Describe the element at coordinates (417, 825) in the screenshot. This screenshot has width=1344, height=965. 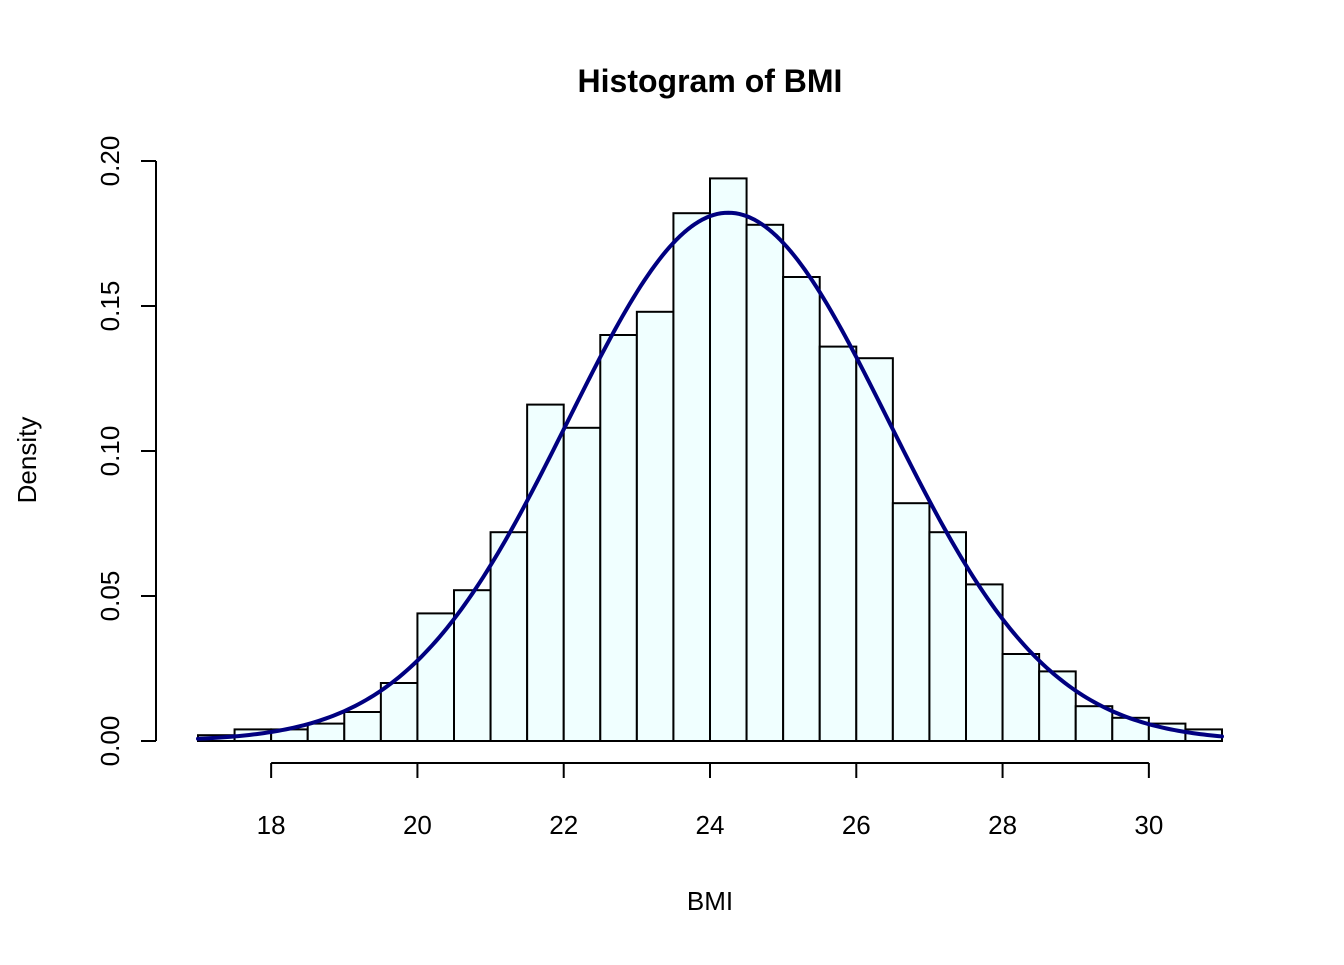
I see `x-tick-label: 20` at that location.